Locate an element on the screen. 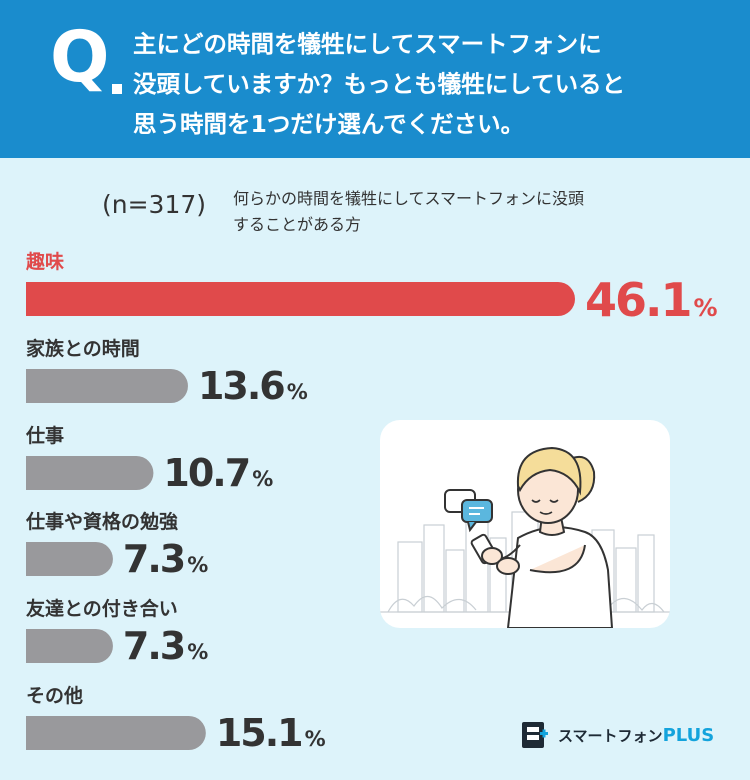  category-label: 友達との付き合い is located at coordinates (102, 608).